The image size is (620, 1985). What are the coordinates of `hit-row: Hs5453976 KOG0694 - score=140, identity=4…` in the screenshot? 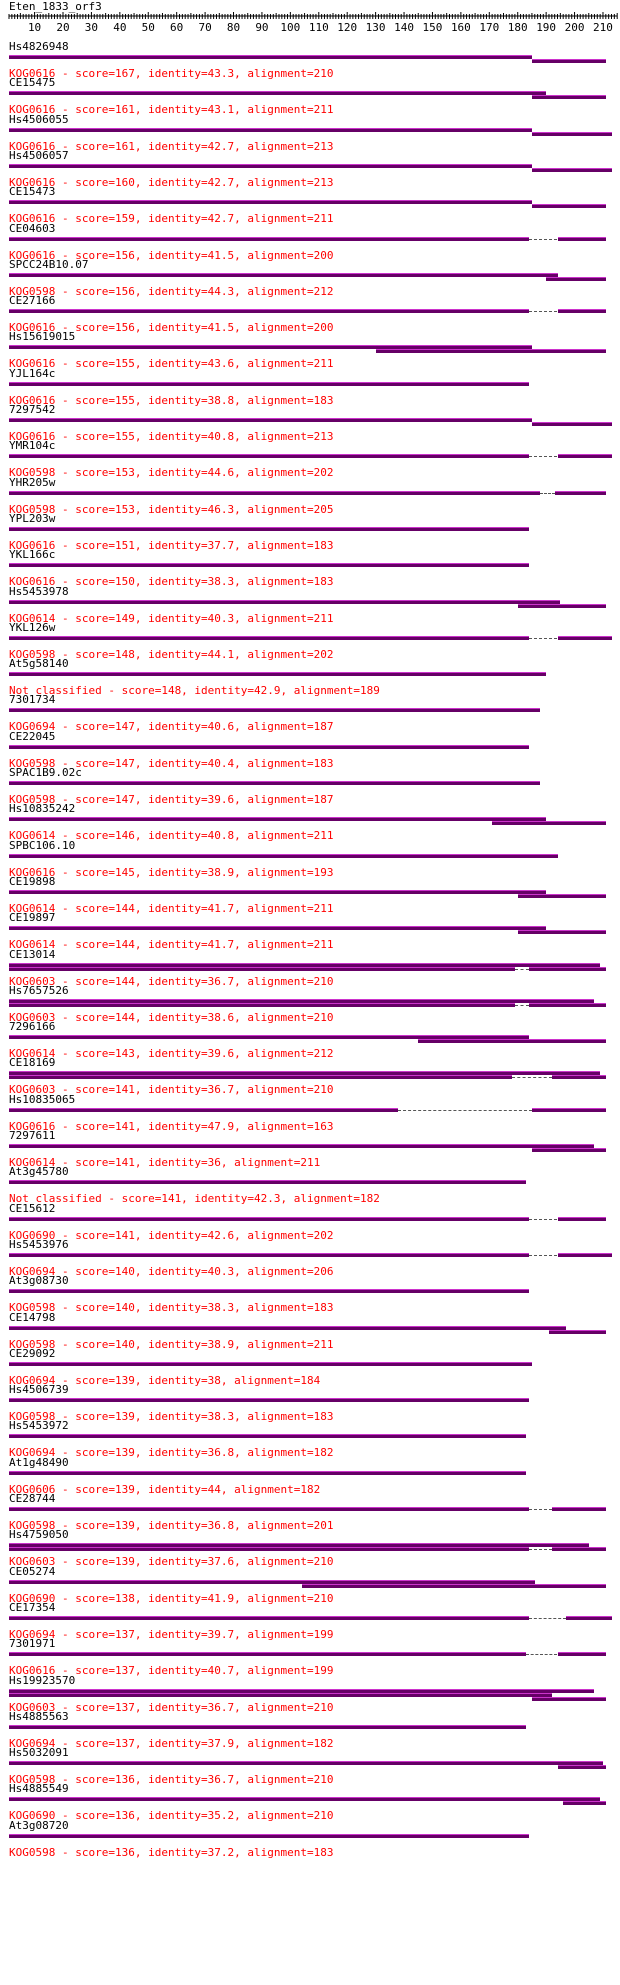 It's located at (310, 1261).